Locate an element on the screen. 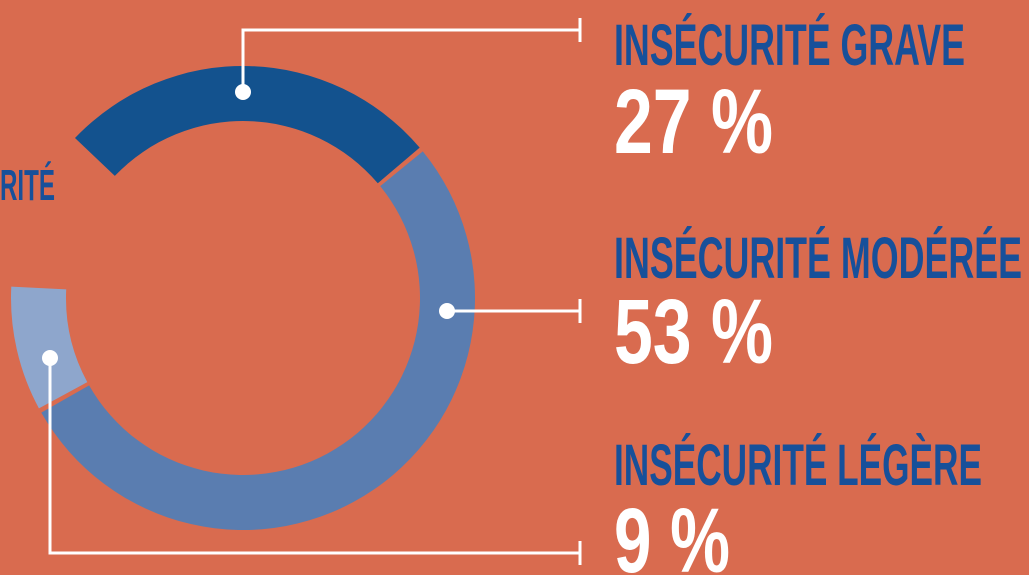 This screenshot has height=575, width=1029. legend-label: INSÉCURITÉ GRAVE is located at coordinates (789, 45).